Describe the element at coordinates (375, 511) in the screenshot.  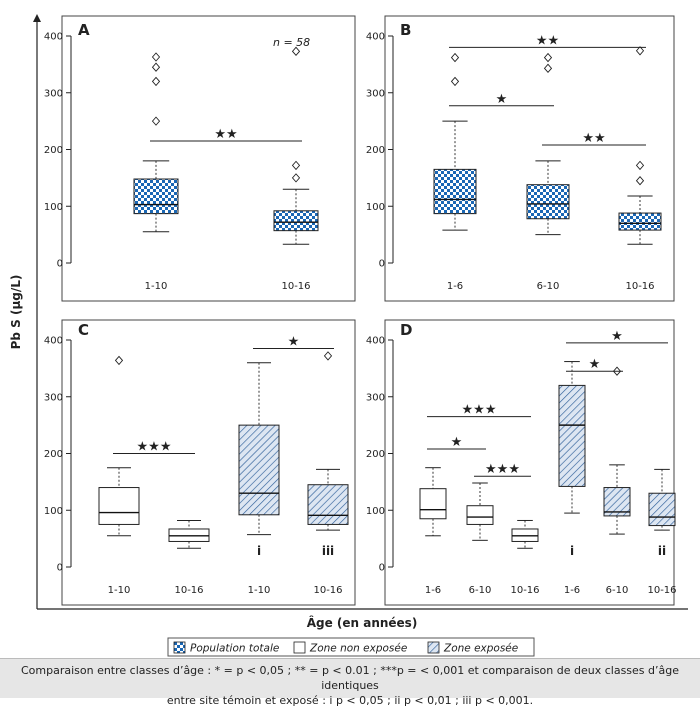
I see `panel-d-y-tick-label: 100` at that location.